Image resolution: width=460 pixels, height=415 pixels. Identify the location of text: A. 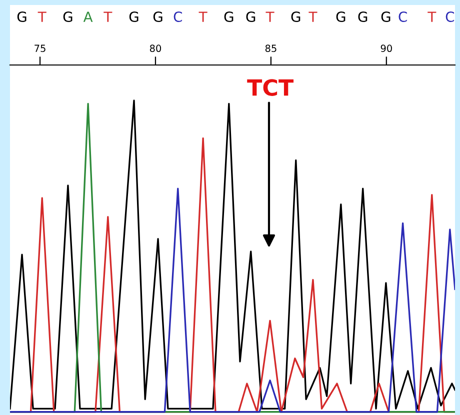
(88, 17).